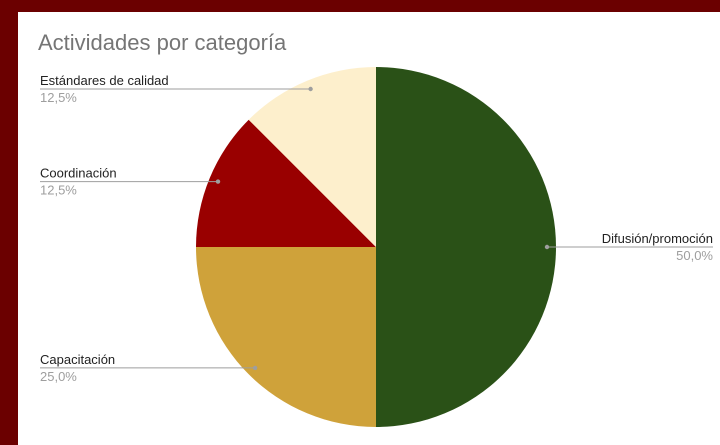  Describe the element at coordinates (162, 42) in the screenshot. I see `chart-title: Actividades por categoría` at that location.